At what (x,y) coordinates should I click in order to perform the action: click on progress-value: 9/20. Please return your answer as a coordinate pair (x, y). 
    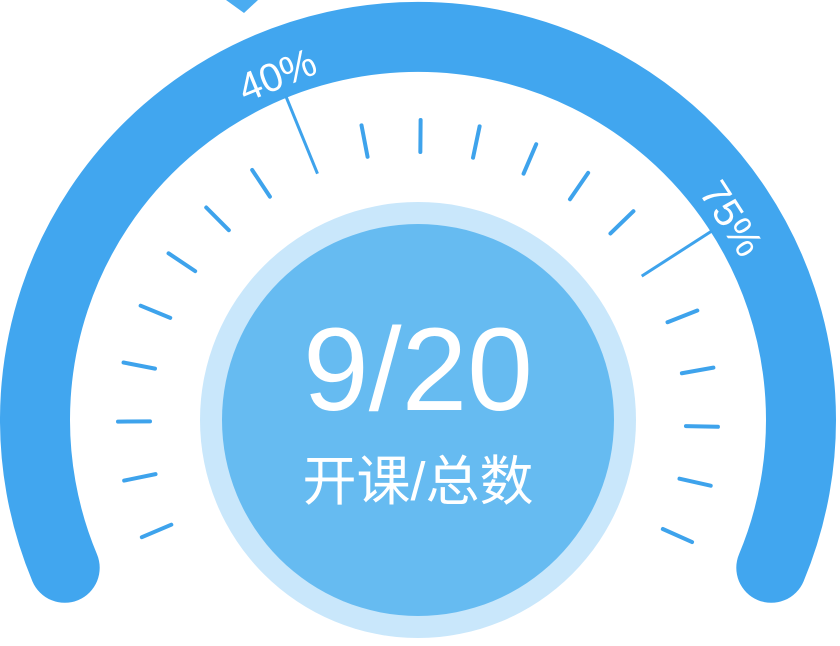
    Looking at the image, I should click on (418, 370).